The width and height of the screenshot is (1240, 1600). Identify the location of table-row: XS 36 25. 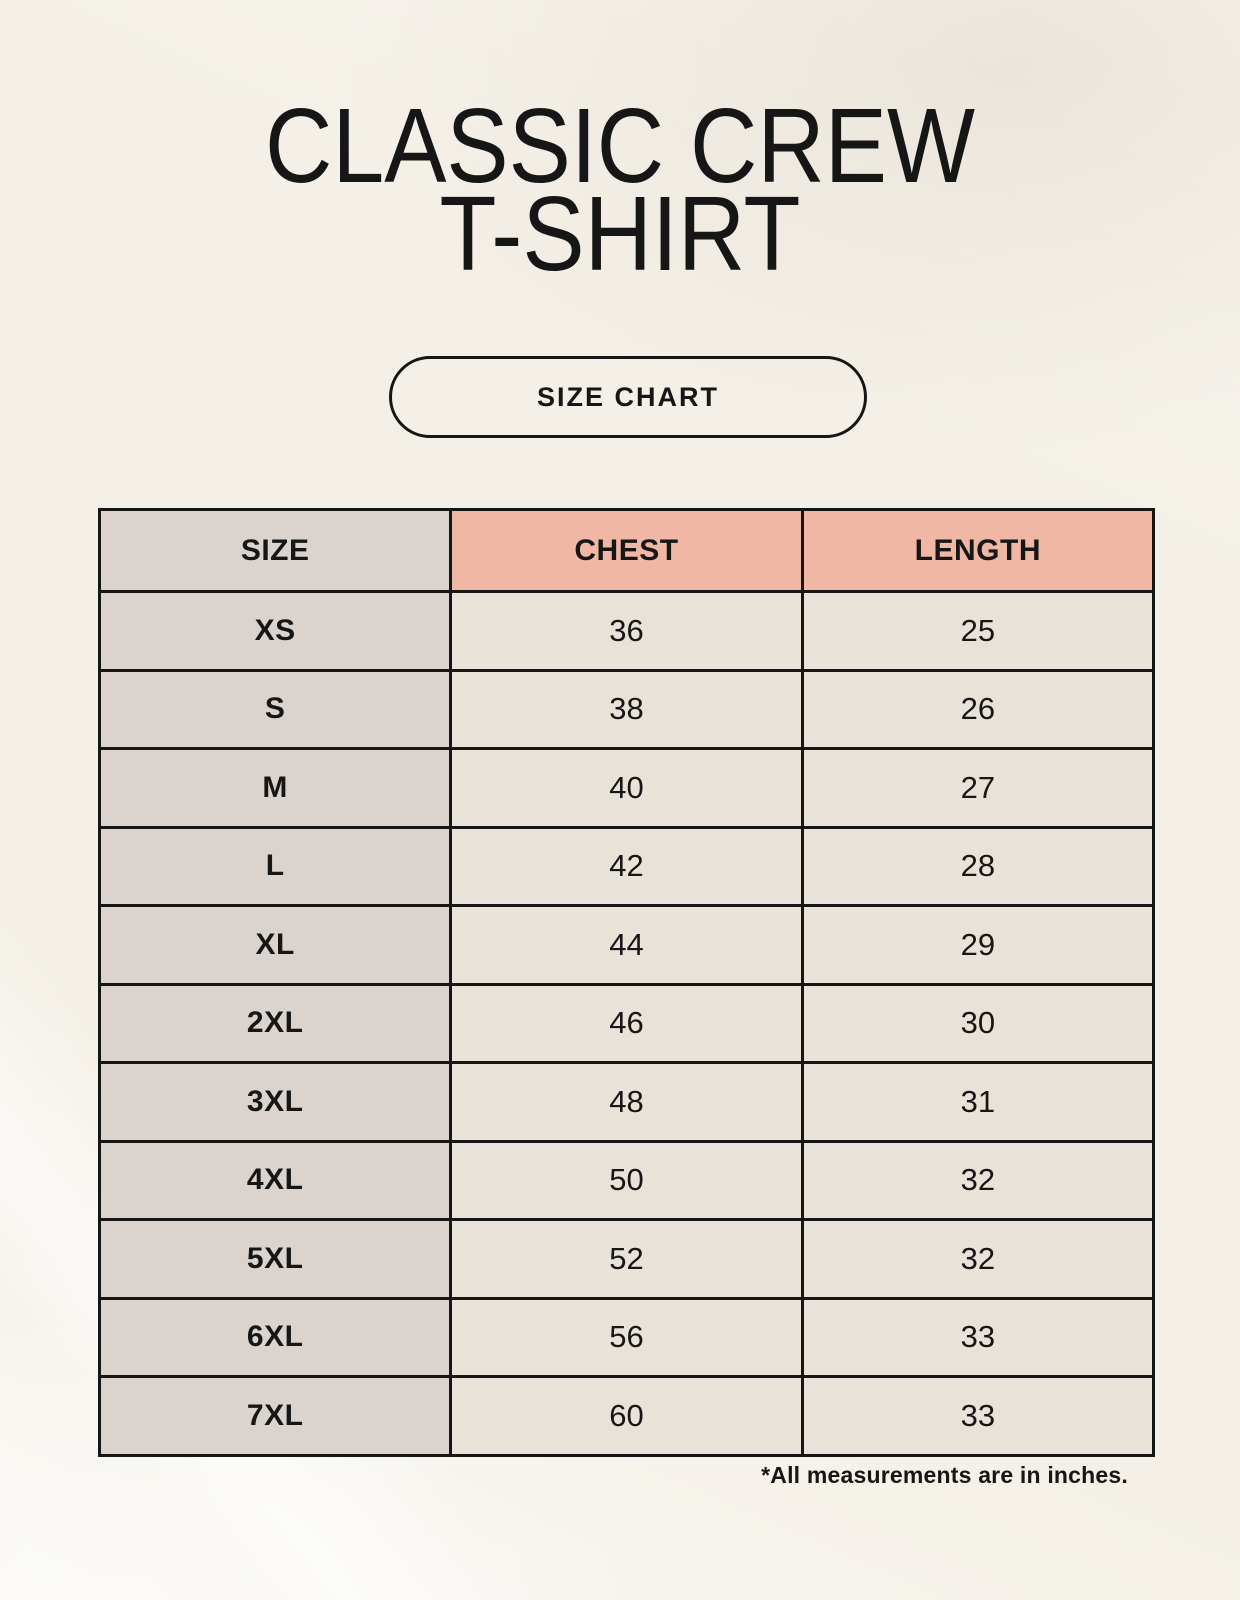
(626, 631).